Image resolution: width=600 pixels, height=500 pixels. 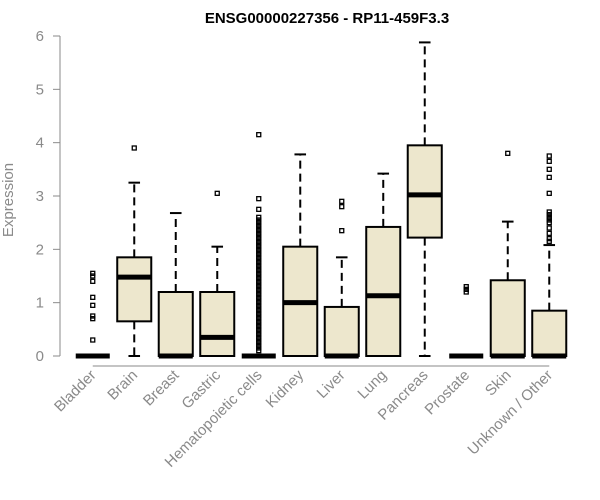 What do you see at coordinates (285, 388) in the screenshot?
I see `x-tick-label: Kidney` at bounding box center [285, 388].